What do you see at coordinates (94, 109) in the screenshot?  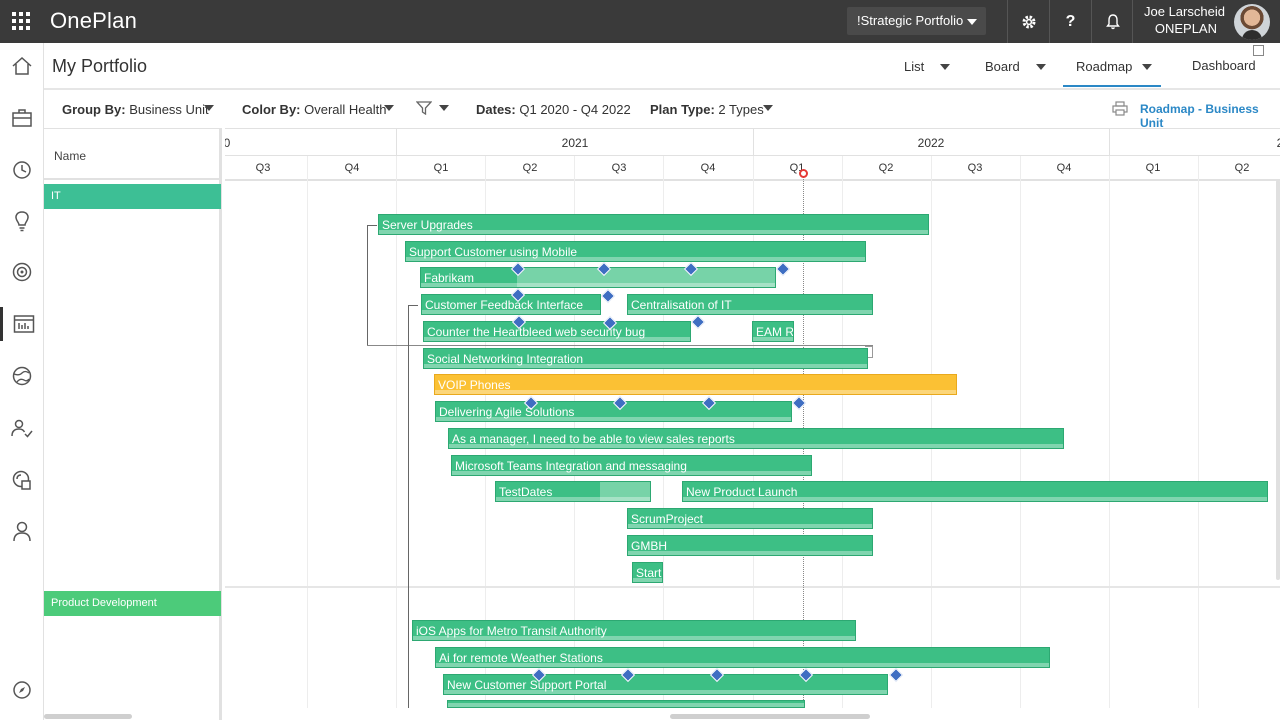 I see `group-by-label: Group By:` at bounding box center [94, 109].